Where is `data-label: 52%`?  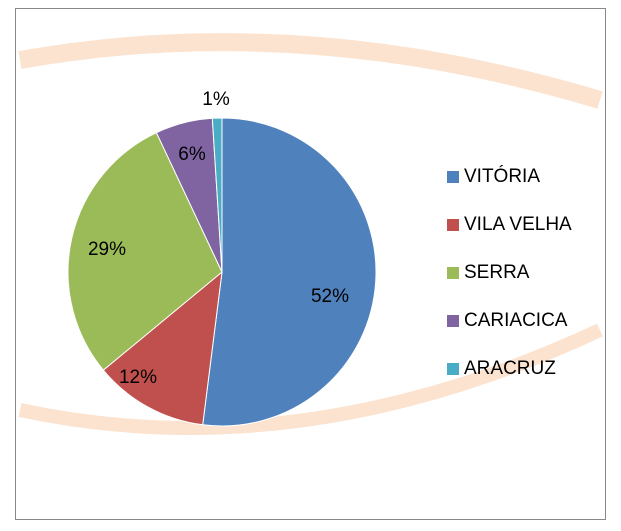 data-label: 52% is located at coordinates (330, 296).